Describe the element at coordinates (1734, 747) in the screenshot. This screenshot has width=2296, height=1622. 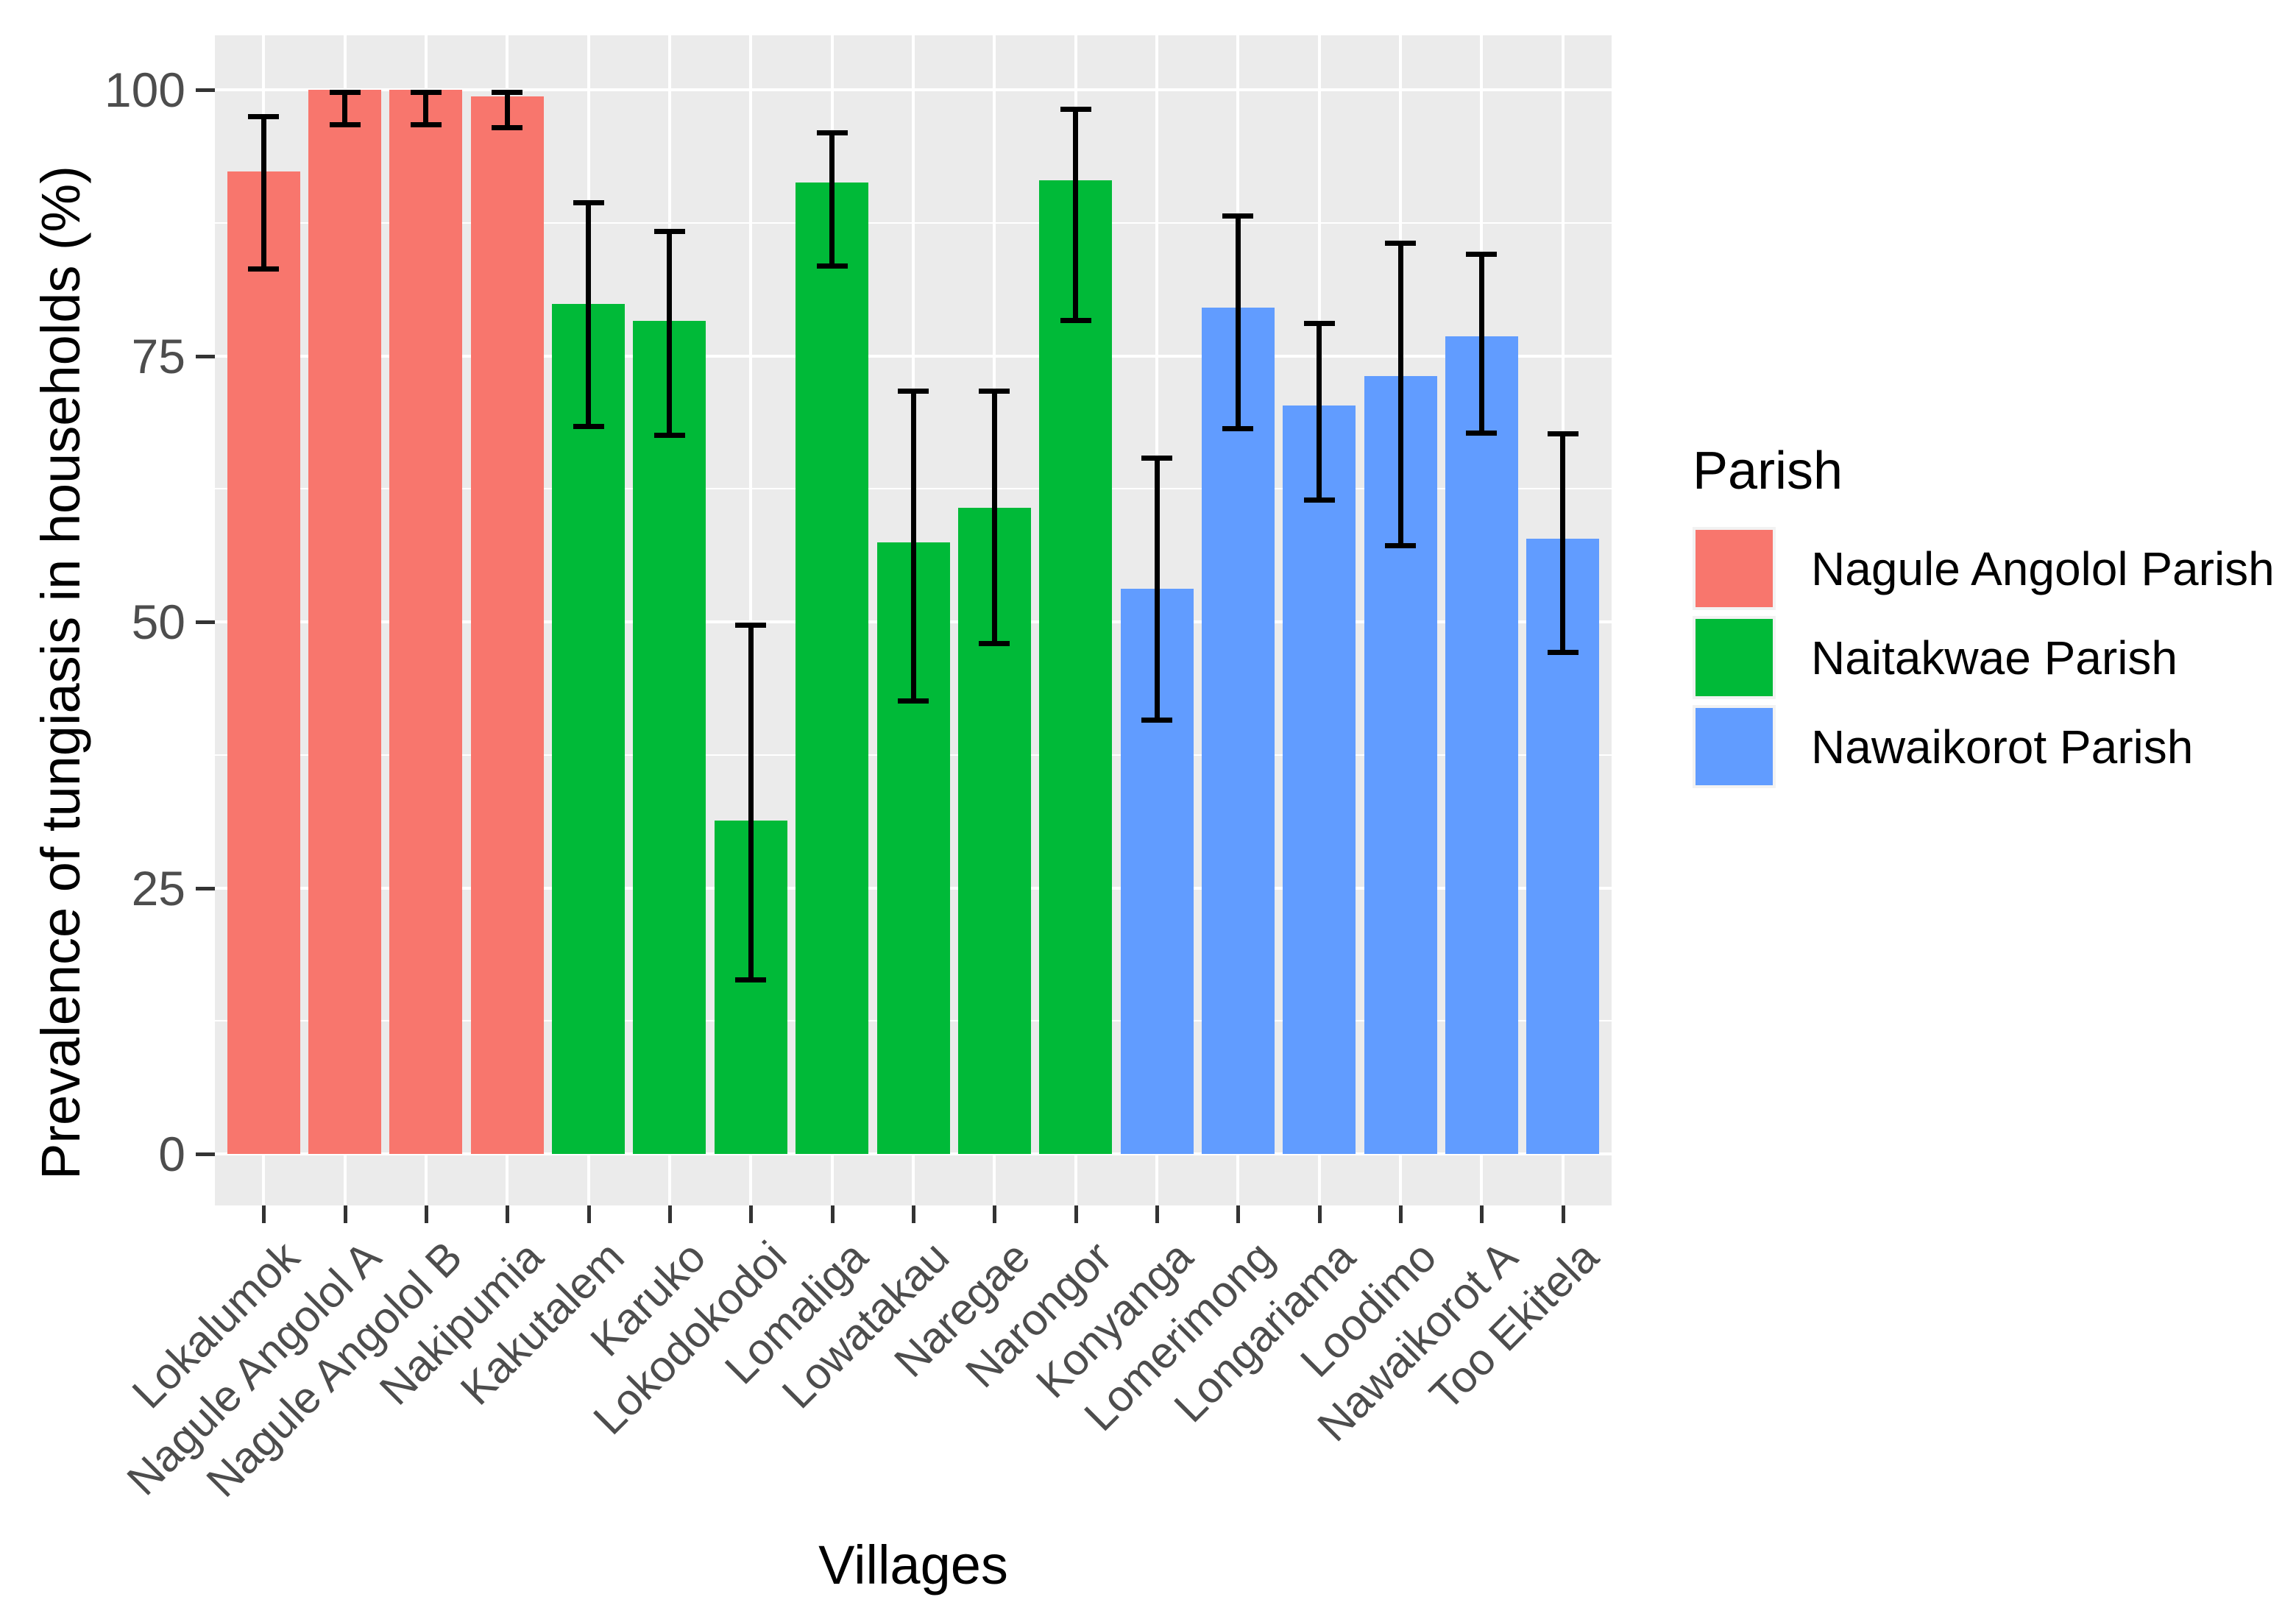
I see `legend-swatch-nawaikorot-parish` at that location.